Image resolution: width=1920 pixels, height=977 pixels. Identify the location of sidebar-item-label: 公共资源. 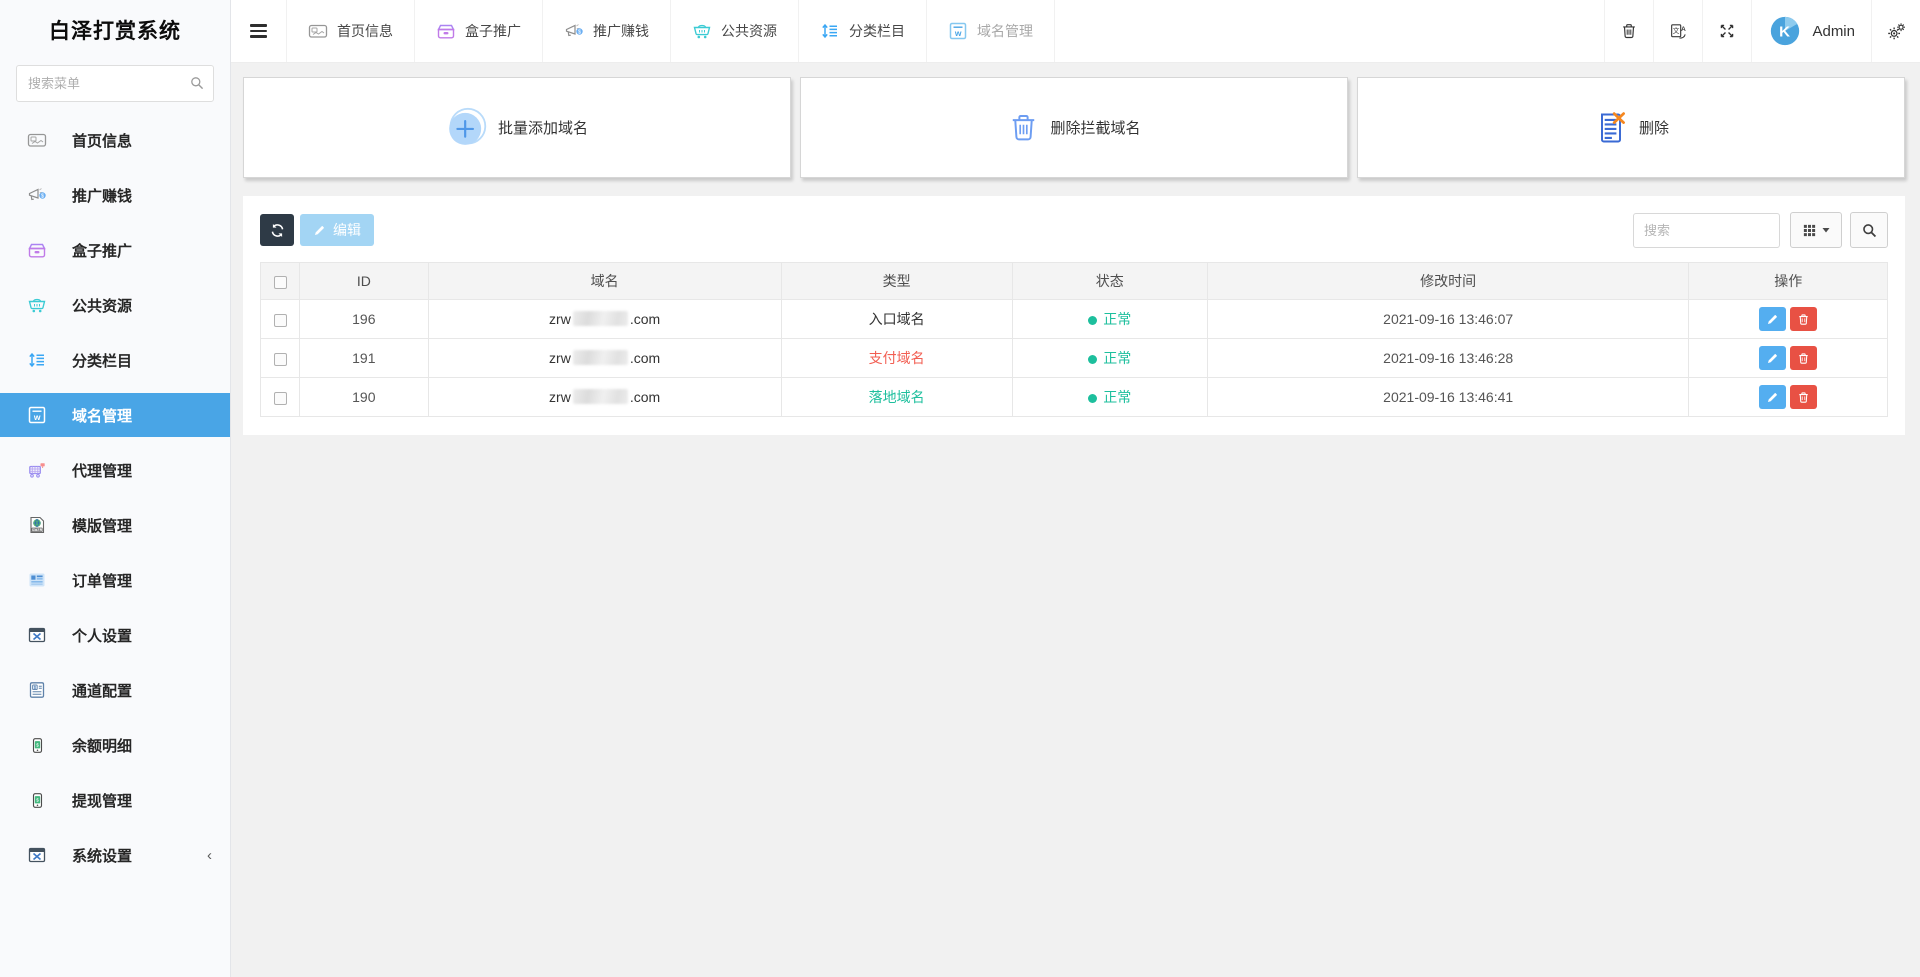
(102, 306).